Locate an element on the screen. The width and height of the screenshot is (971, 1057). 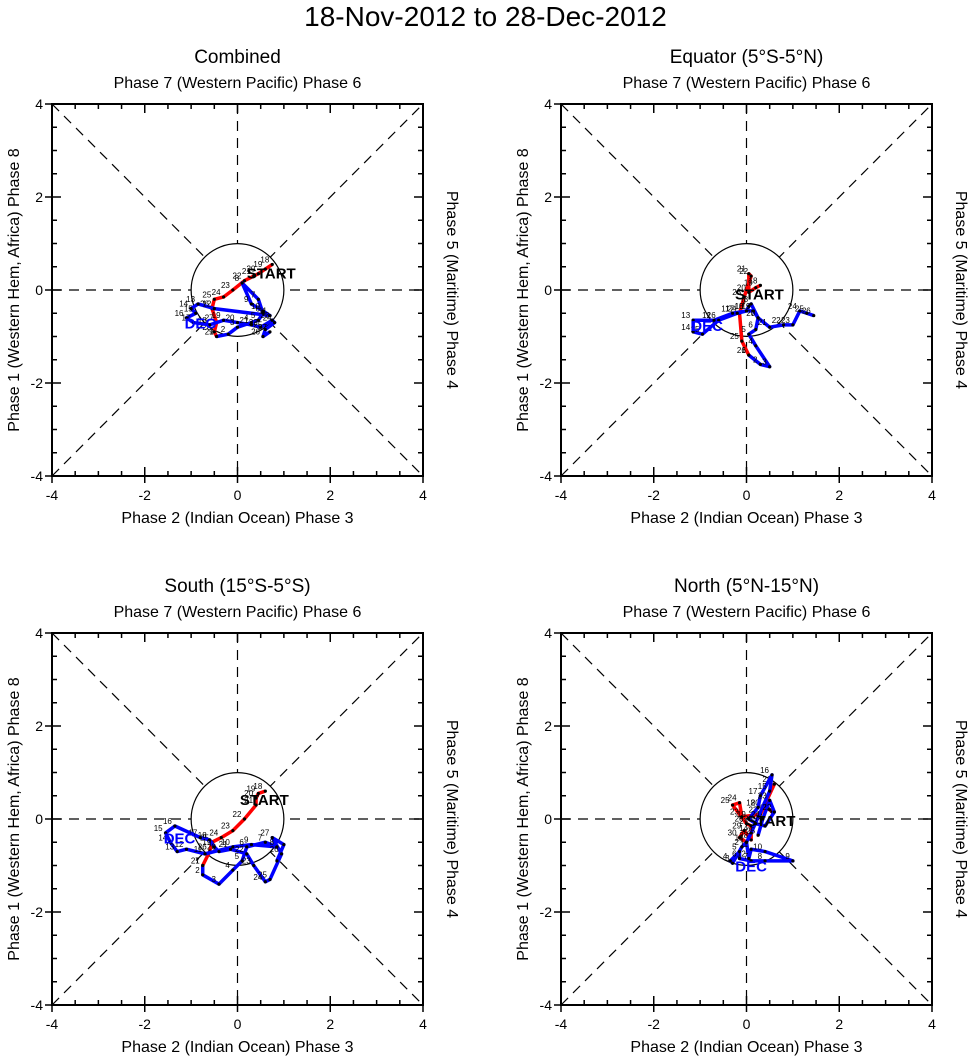
y-tick-label: 0 is located at coordinates (39, 819).